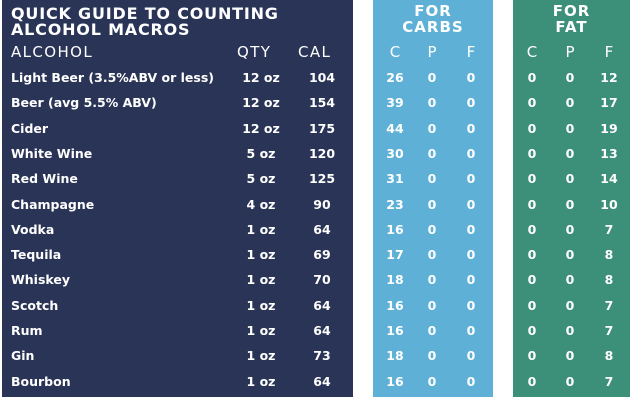  I want to click on fat-f-value: 14, so click(609, 178).